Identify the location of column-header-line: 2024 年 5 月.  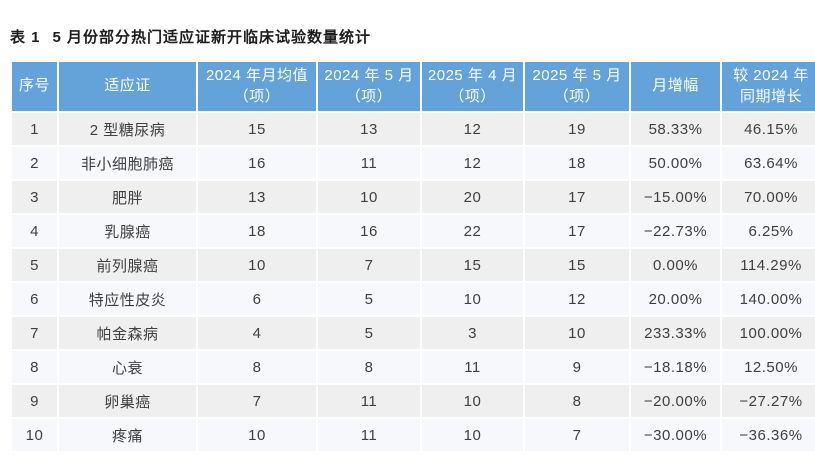
(369, 76).